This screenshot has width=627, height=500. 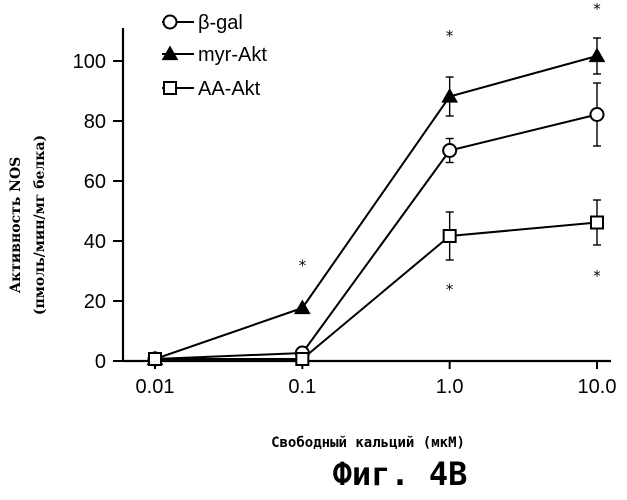 I want to click on x-tick-label: 10.0, so click(x=597, y=387).